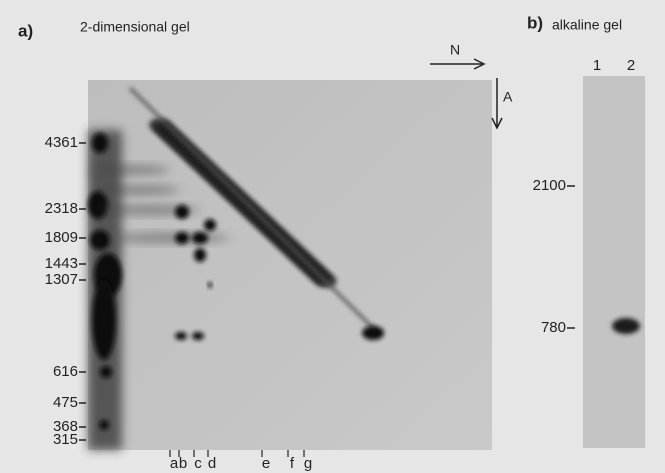 Image resolution: width=665 pixels, height=473 pixels. Describe the element at coordinates (597, 65) in the screenshot. I see `lane-label: 1` at that location.